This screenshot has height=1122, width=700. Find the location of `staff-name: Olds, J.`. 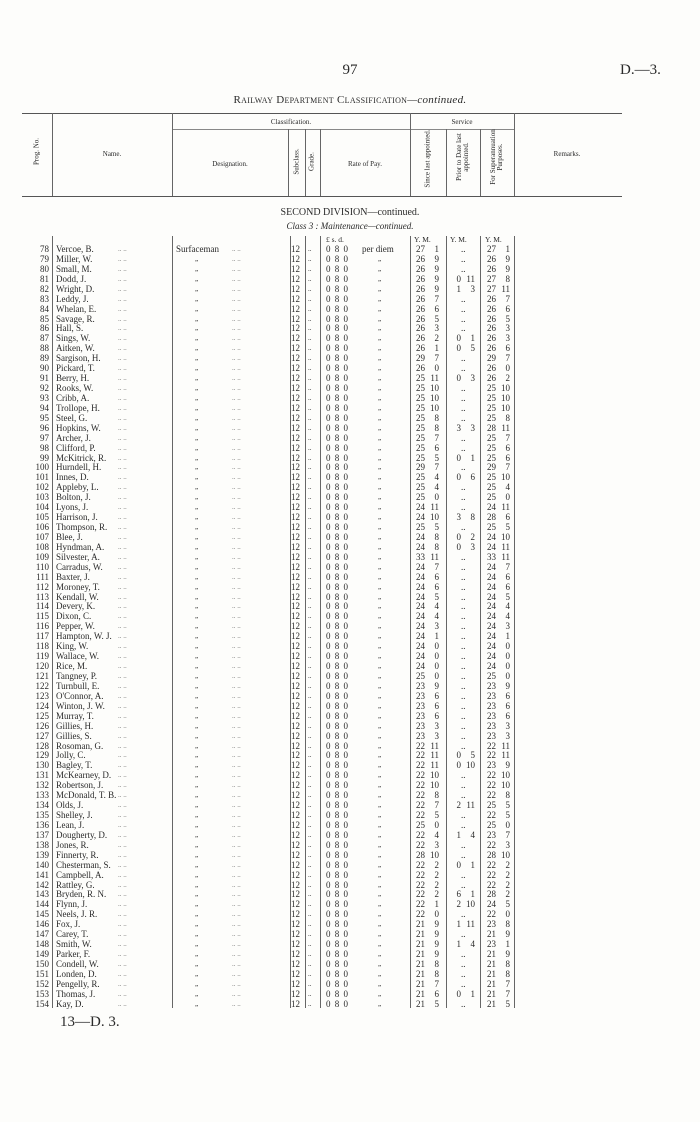

staff-name: Olds, J. is located at coordinates (70, 805).